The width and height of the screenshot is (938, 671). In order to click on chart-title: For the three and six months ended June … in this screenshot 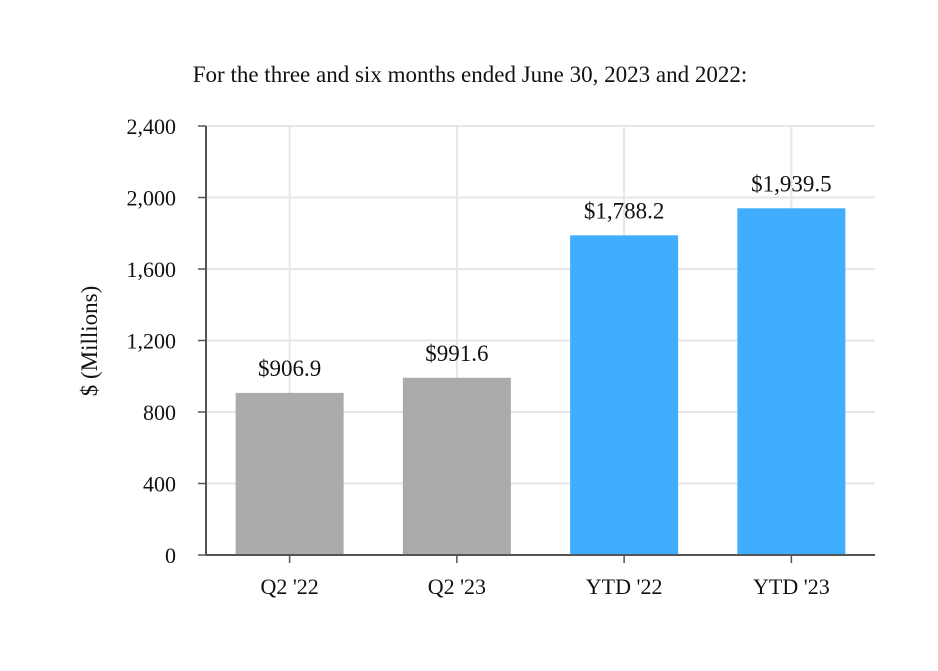, I will do `click(470, 74)`.